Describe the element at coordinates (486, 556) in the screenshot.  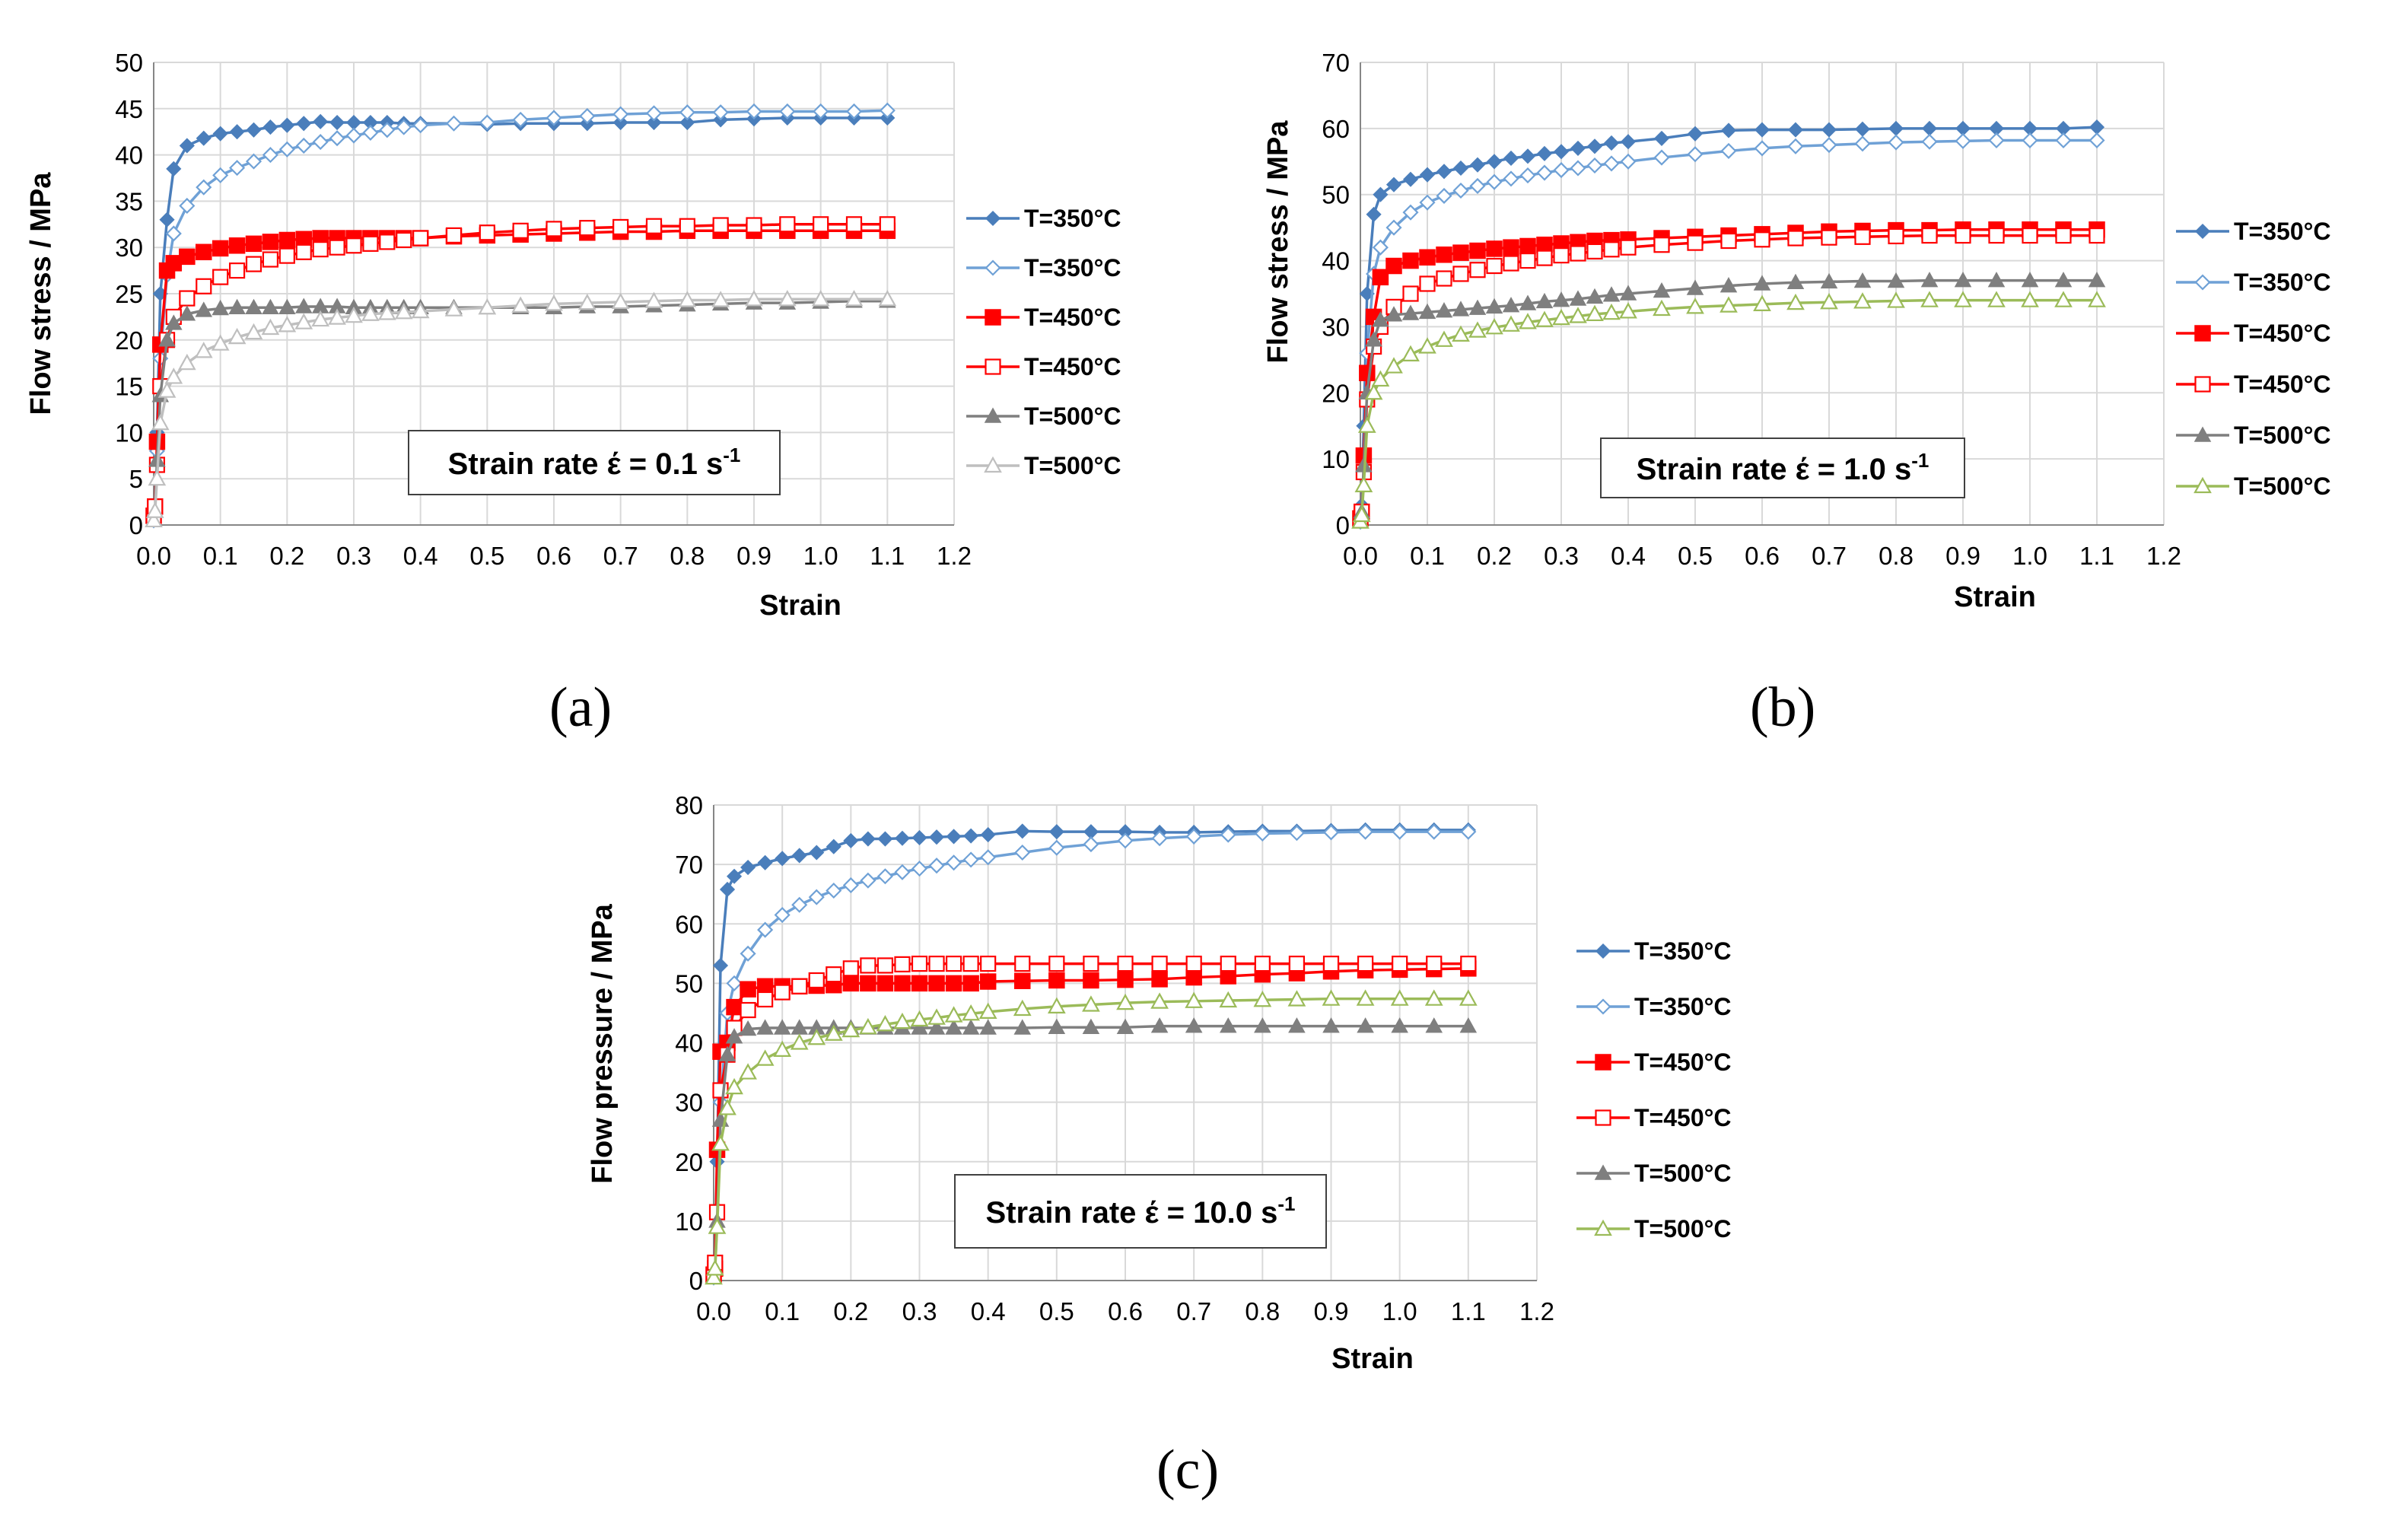
I see `x-tick-label: 0.5` at that location.